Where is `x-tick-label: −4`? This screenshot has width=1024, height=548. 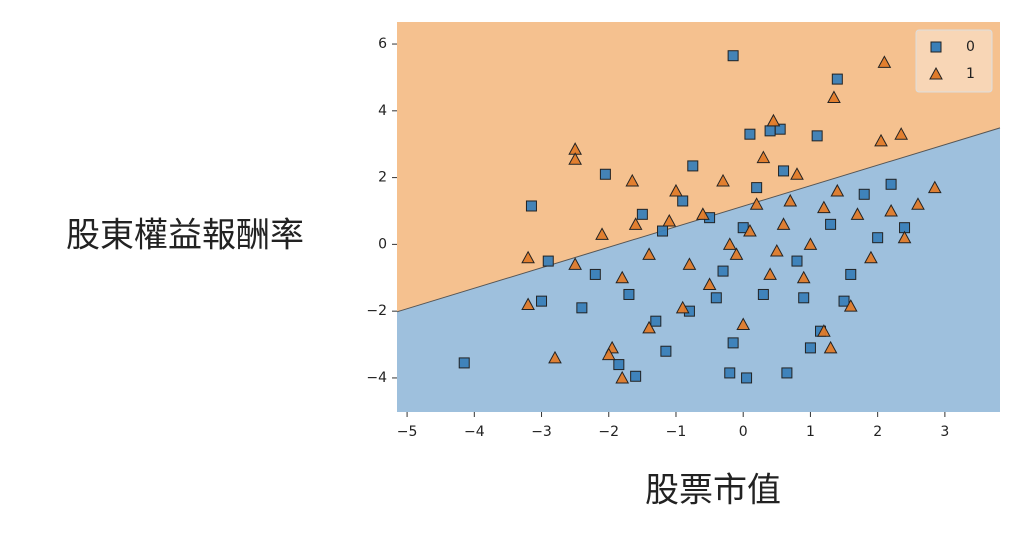 x-tick-label: −4 is located at coordinates (474, 432).